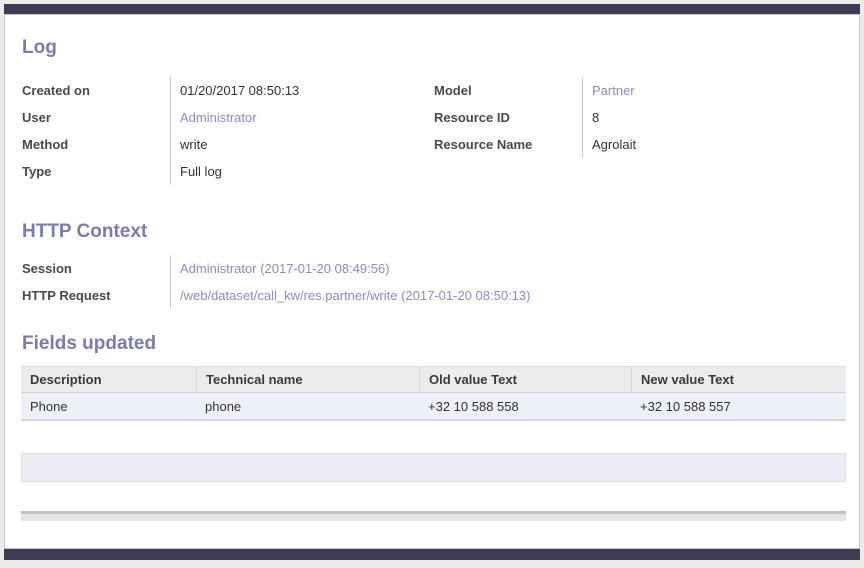  I want to click on column-header-technical-name: Technical name, so click(307, 379).